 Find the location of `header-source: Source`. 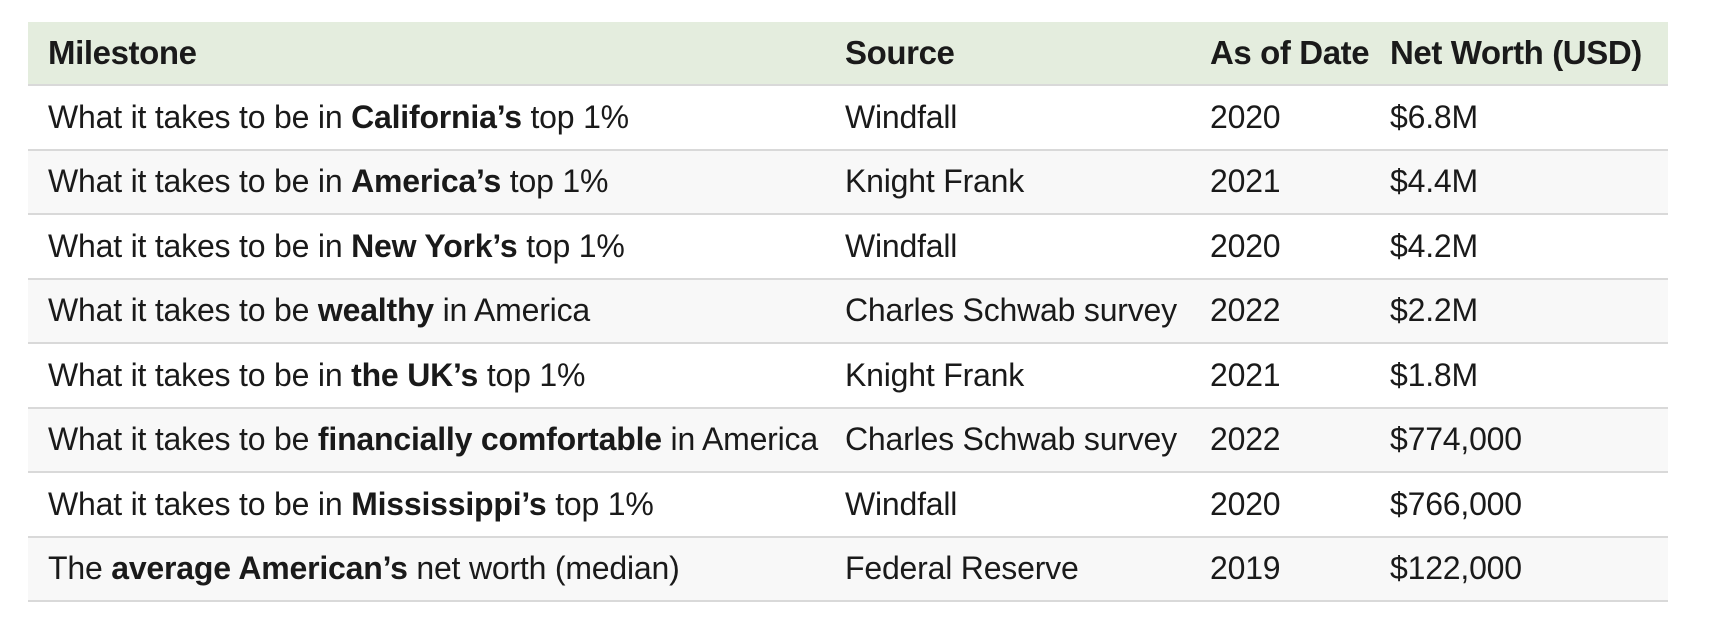

header-source: Source is located at coordinates (900, 52).